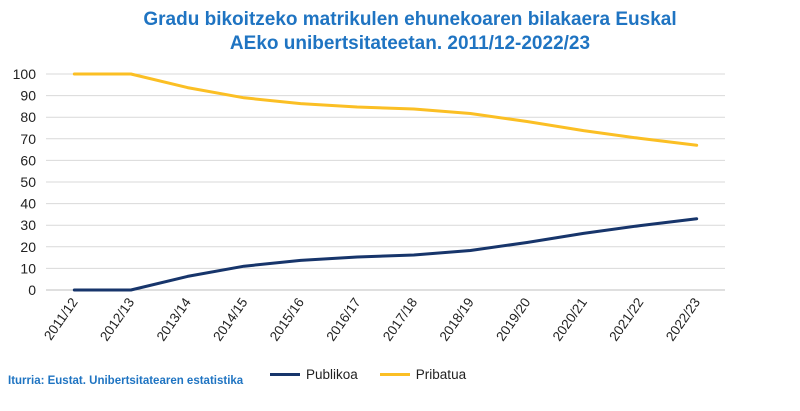 Image resolution: width=800 pixels, height=411 pixels. Describe the element at coordinates (343, 319) in the screenshot. I see `x-tick-label: 2016/17` at that location.